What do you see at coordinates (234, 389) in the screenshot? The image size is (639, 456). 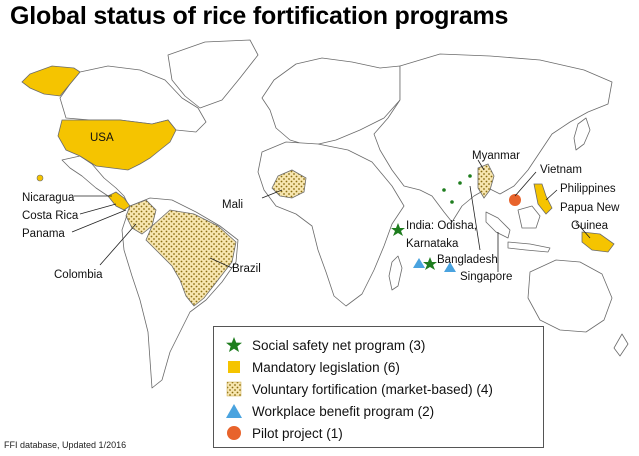 I see `square-dotted-icon` at bounding box center [234, 389].